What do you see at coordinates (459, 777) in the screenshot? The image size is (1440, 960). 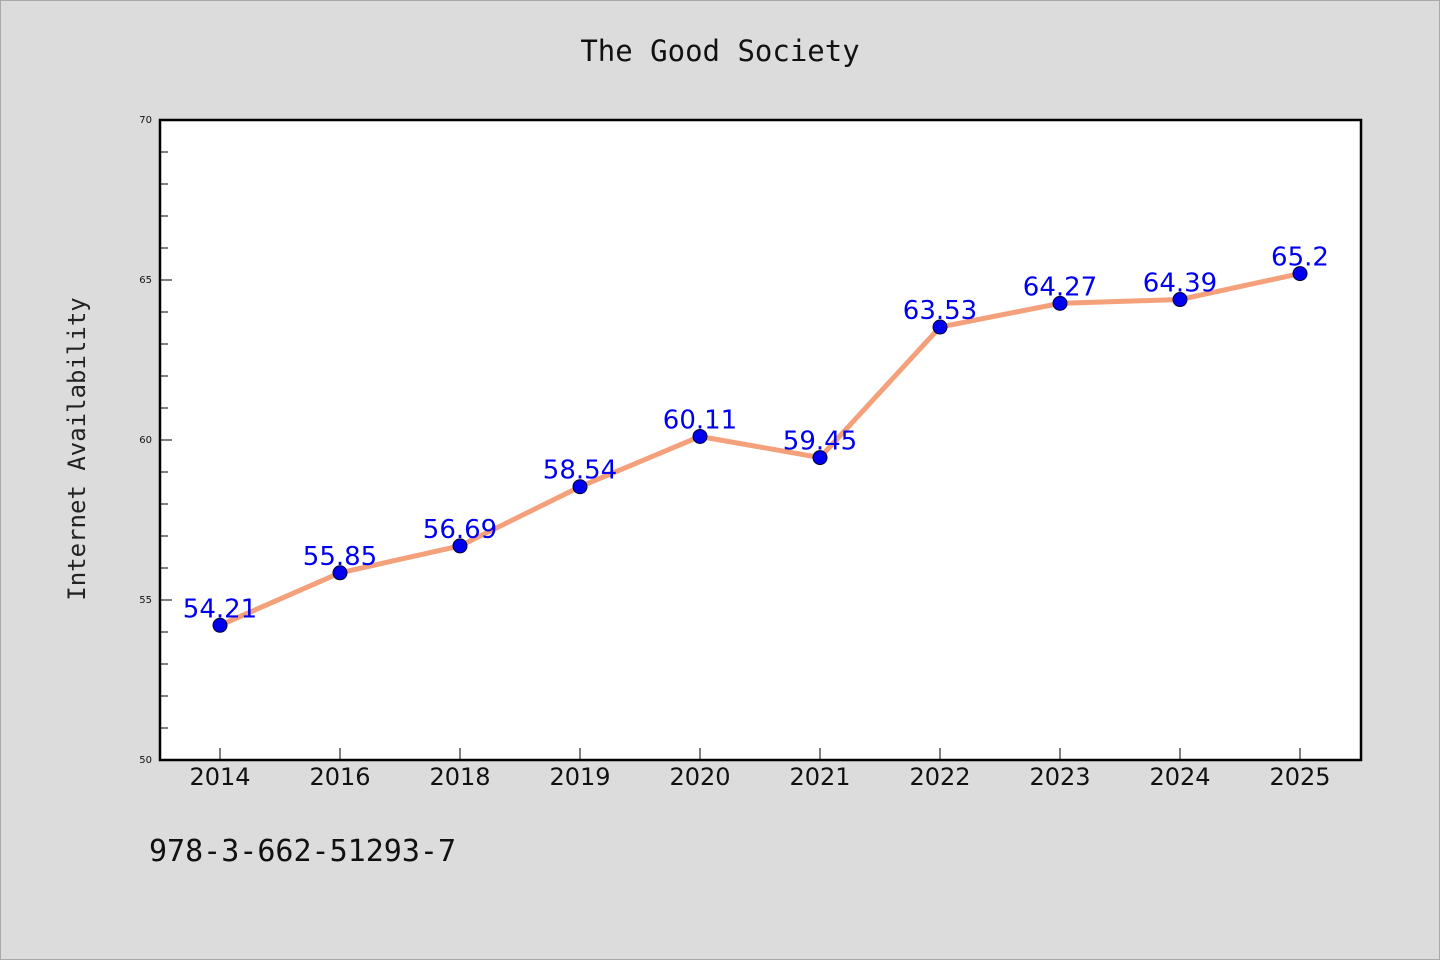 I see `x-tick-label: 2018` at bounding box center [459, 777].